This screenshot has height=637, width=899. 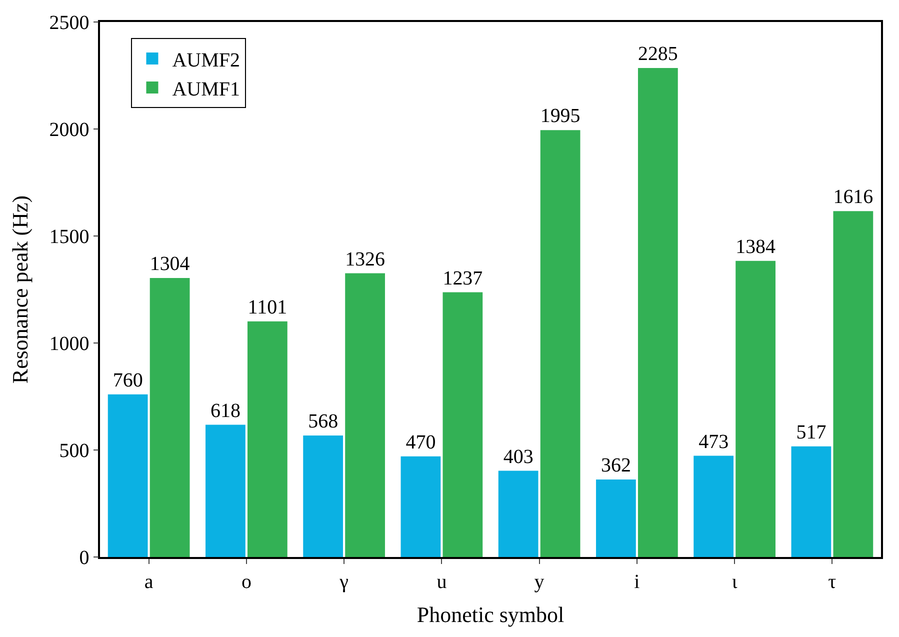 What do you see at coordinates (127, 380) in the screenshot?
I see `data-label: 760` at bounding box center [127, 380].